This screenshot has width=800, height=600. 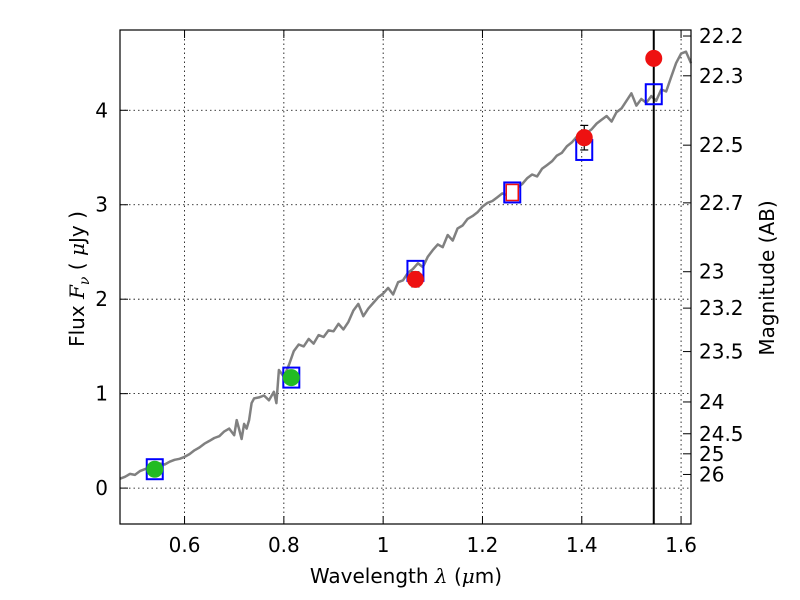 I want to click on x-tick-label: 0.8, so click(x=284, y=545).